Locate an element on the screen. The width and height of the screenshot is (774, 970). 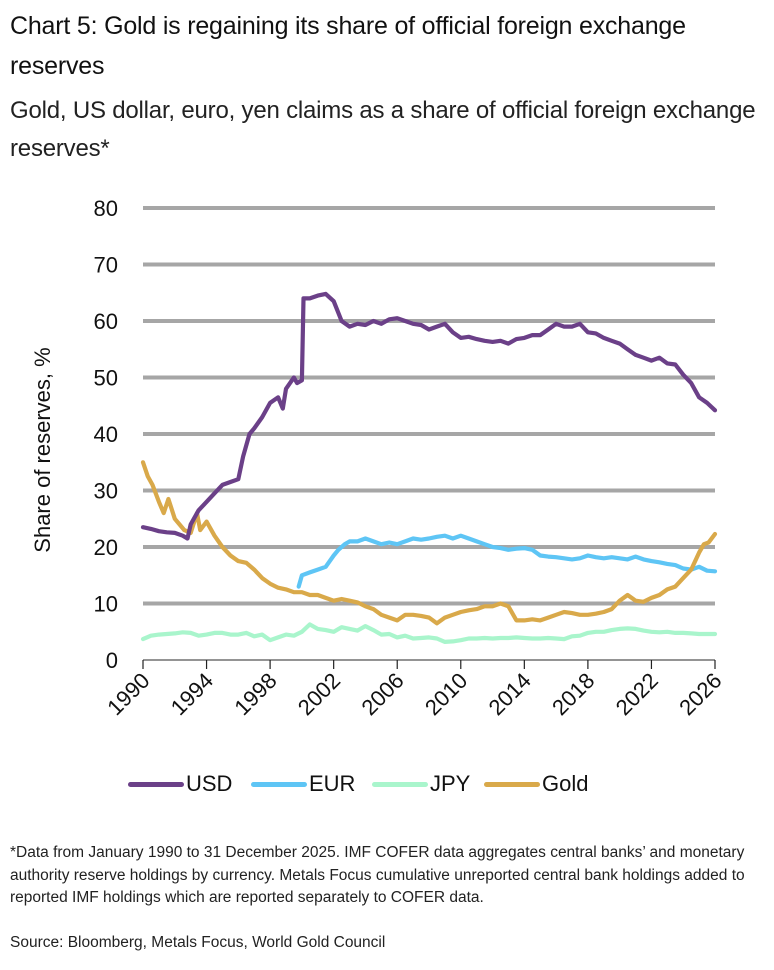
legend-label-gold: Gold is located at coordinates (565, 783).